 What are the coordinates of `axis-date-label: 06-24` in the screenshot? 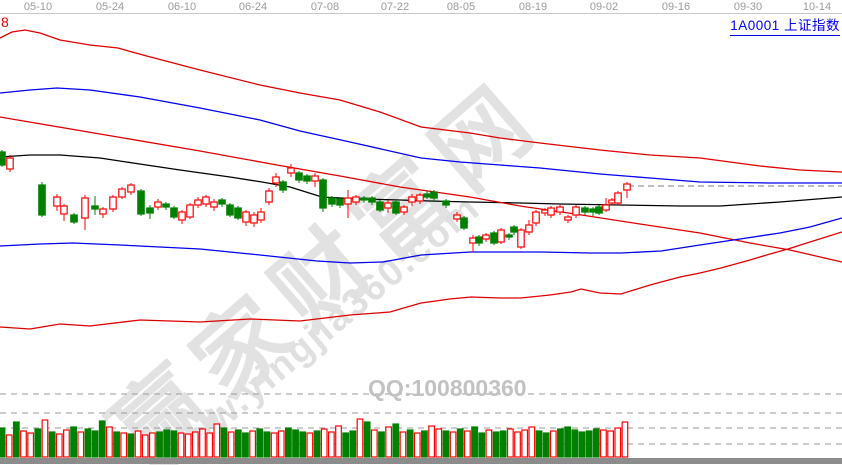 It's located at (253, 7).